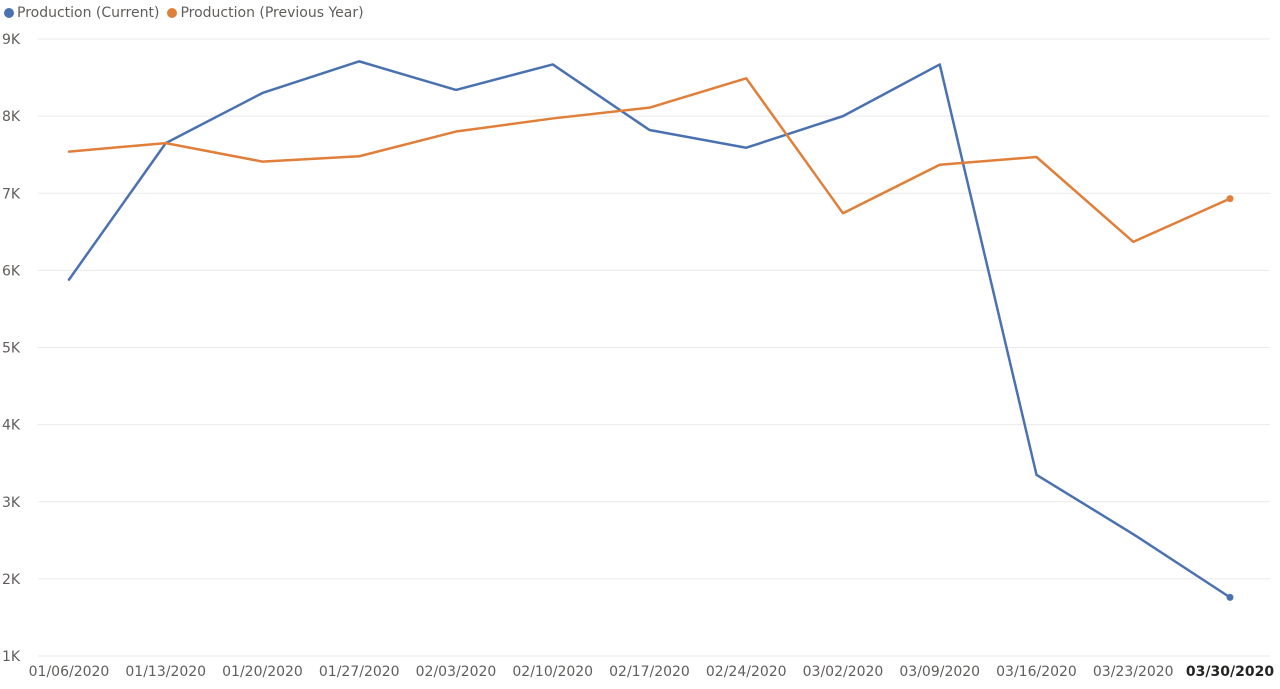  I want to click on y-tick-label: 5K, so click(11, 349).